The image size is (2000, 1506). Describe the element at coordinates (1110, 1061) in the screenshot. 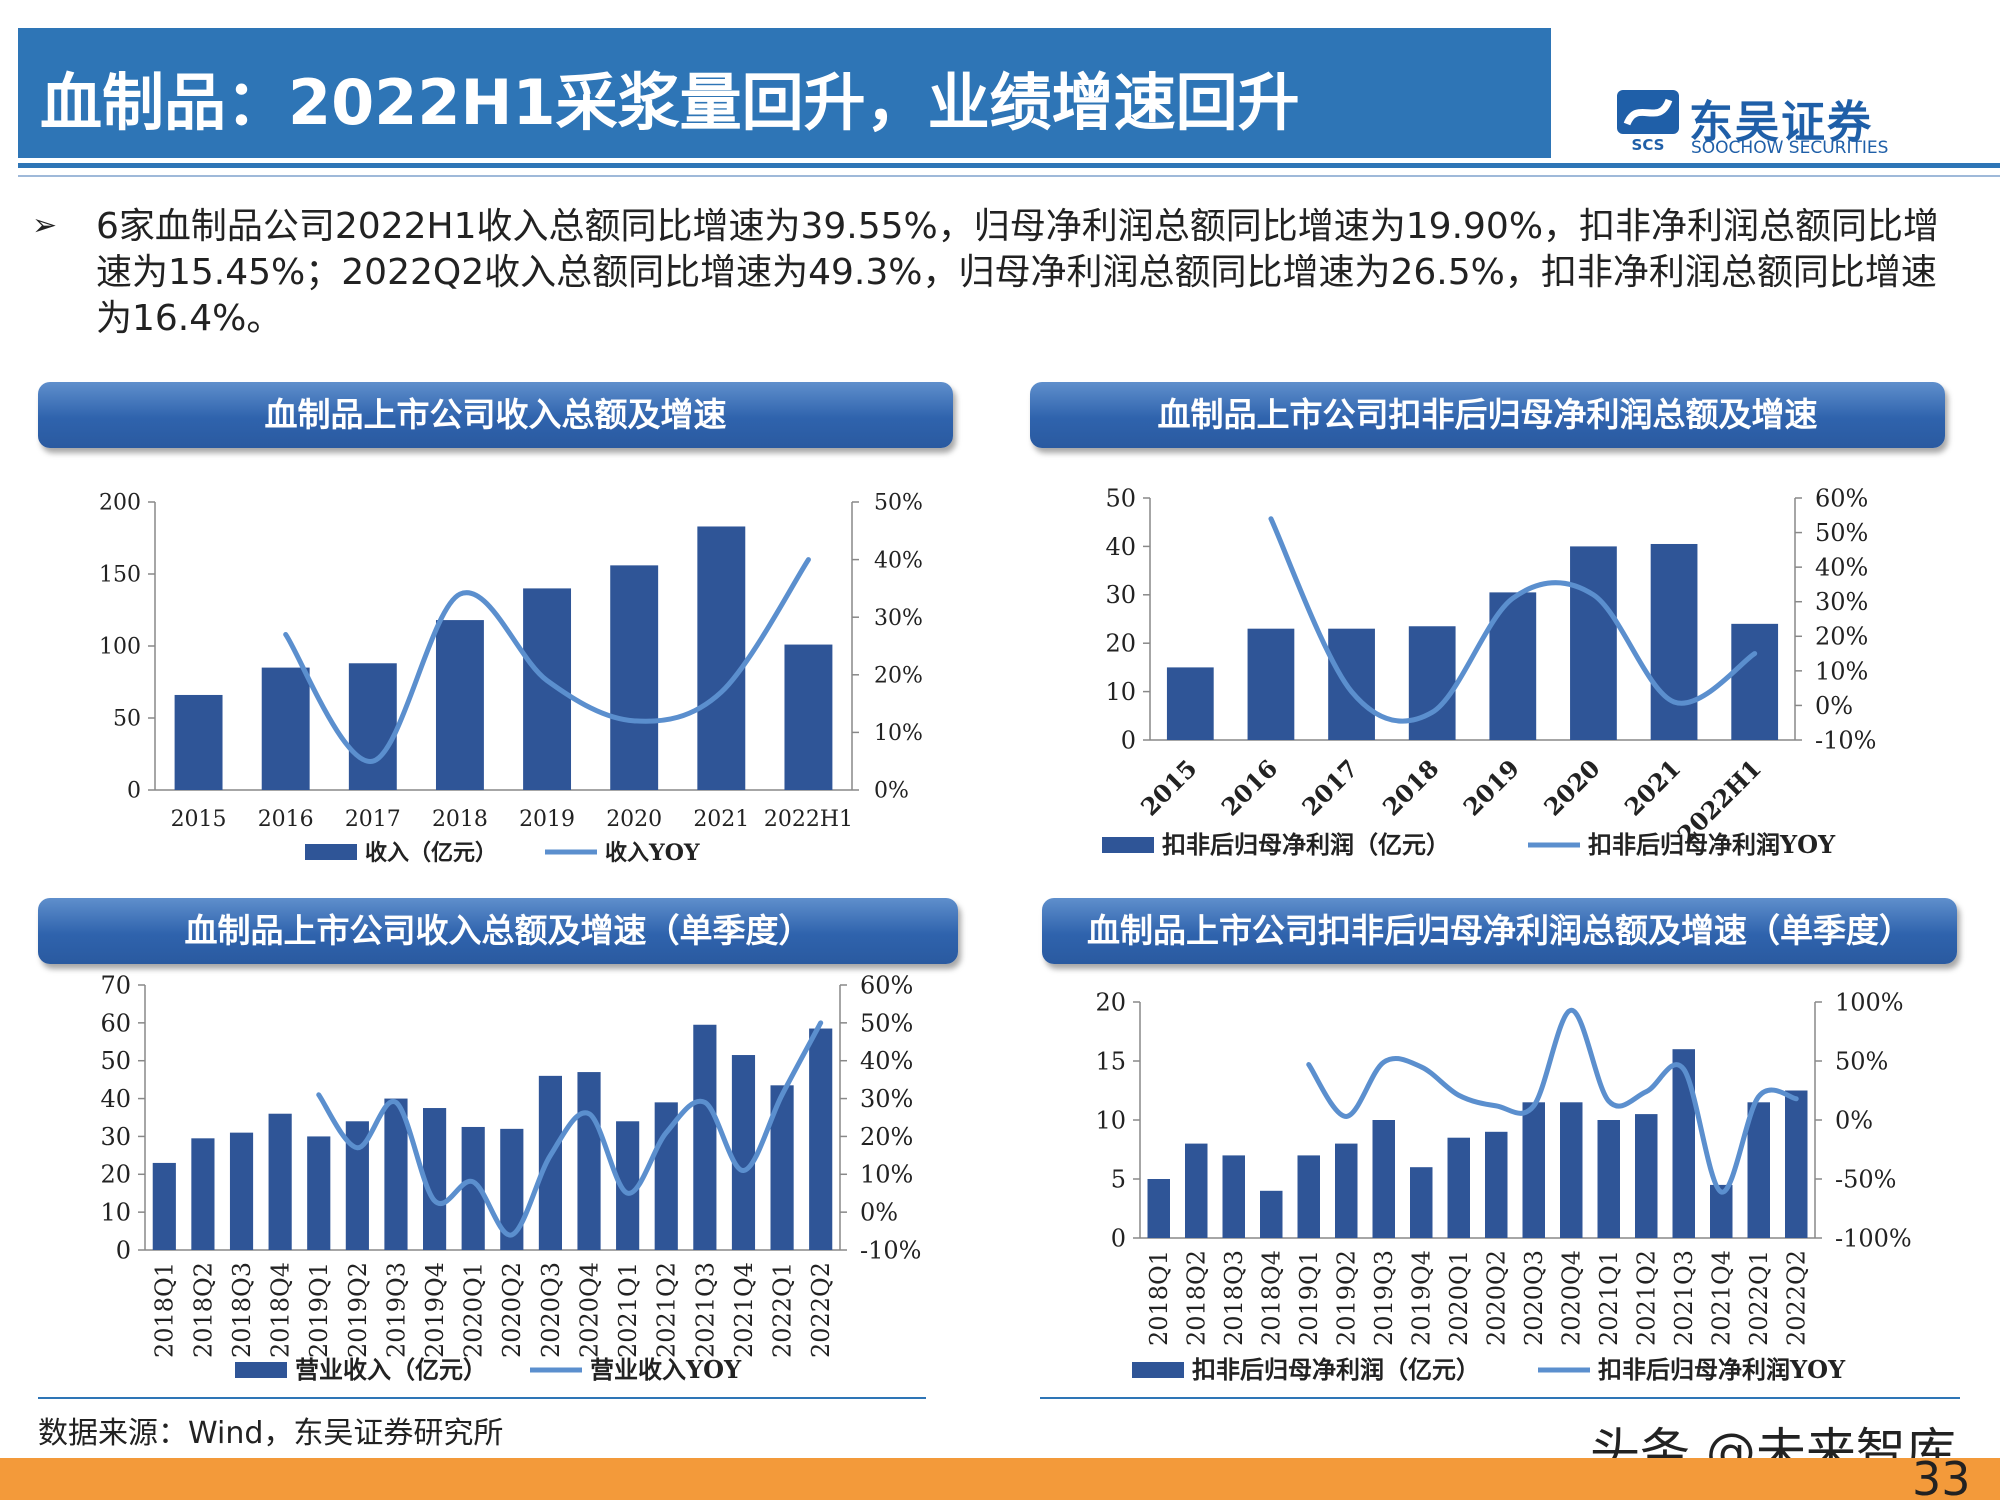

I see `y-tick-label-left: 15` at that location.